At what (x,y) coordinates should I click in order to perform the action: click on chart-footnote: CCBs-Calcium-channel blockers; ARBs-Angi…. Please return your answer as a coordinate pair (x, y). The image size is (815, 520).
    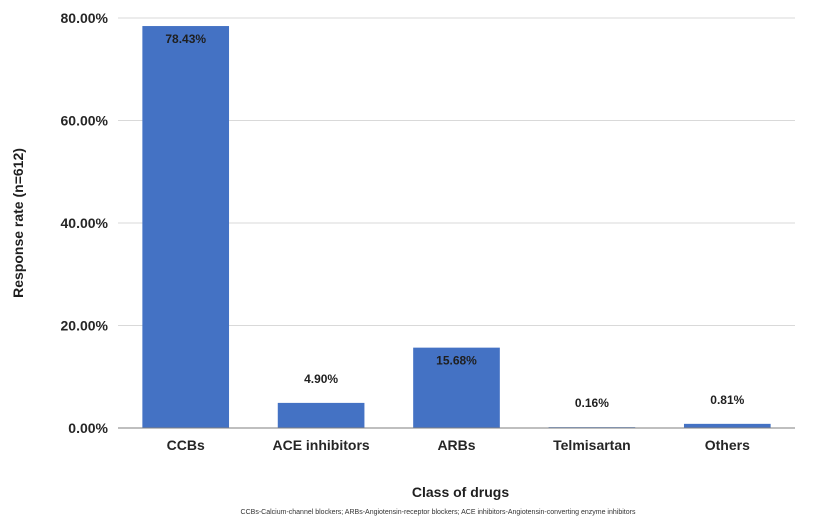
    Looking at the image, I should click on (438, 512).